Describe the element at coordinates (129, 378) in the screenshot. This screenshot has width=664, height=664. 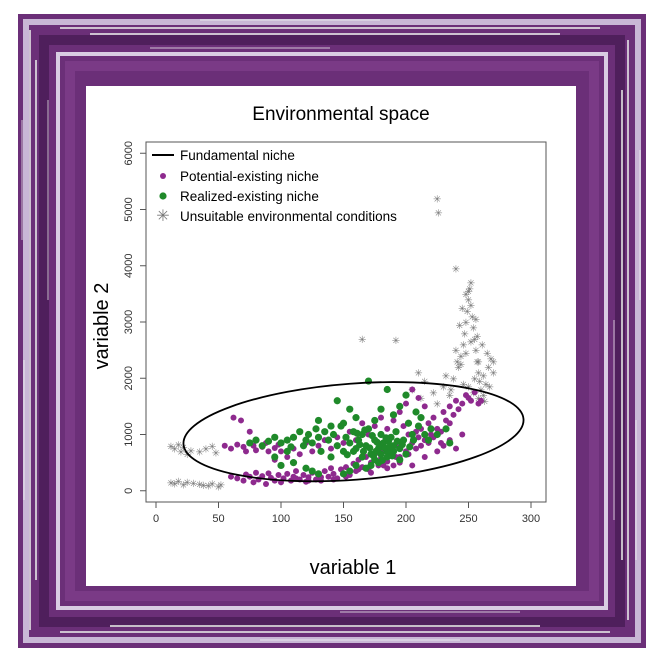
I see `y-tick-label: 2000` at that location.